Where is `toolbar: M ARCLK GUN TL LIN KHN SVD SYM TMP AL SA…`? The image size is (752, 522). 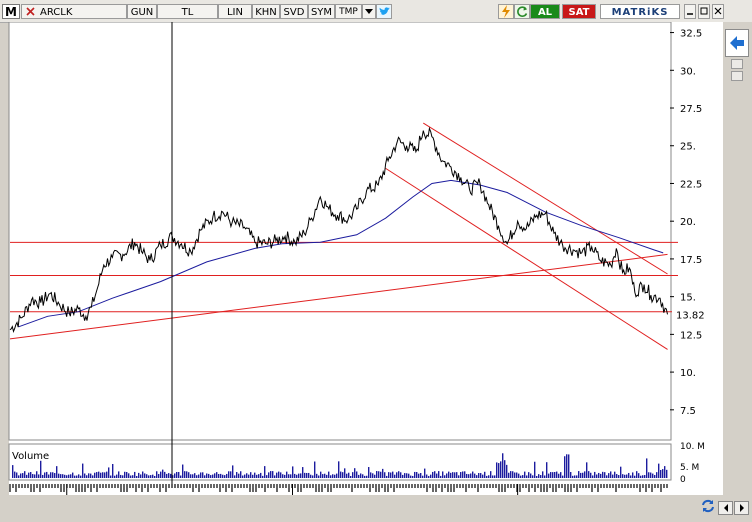 toolbar: M ARCLK GUN TL LIN KHN SVD SYM TMP AL SA… is located at coordinates (376, 11).